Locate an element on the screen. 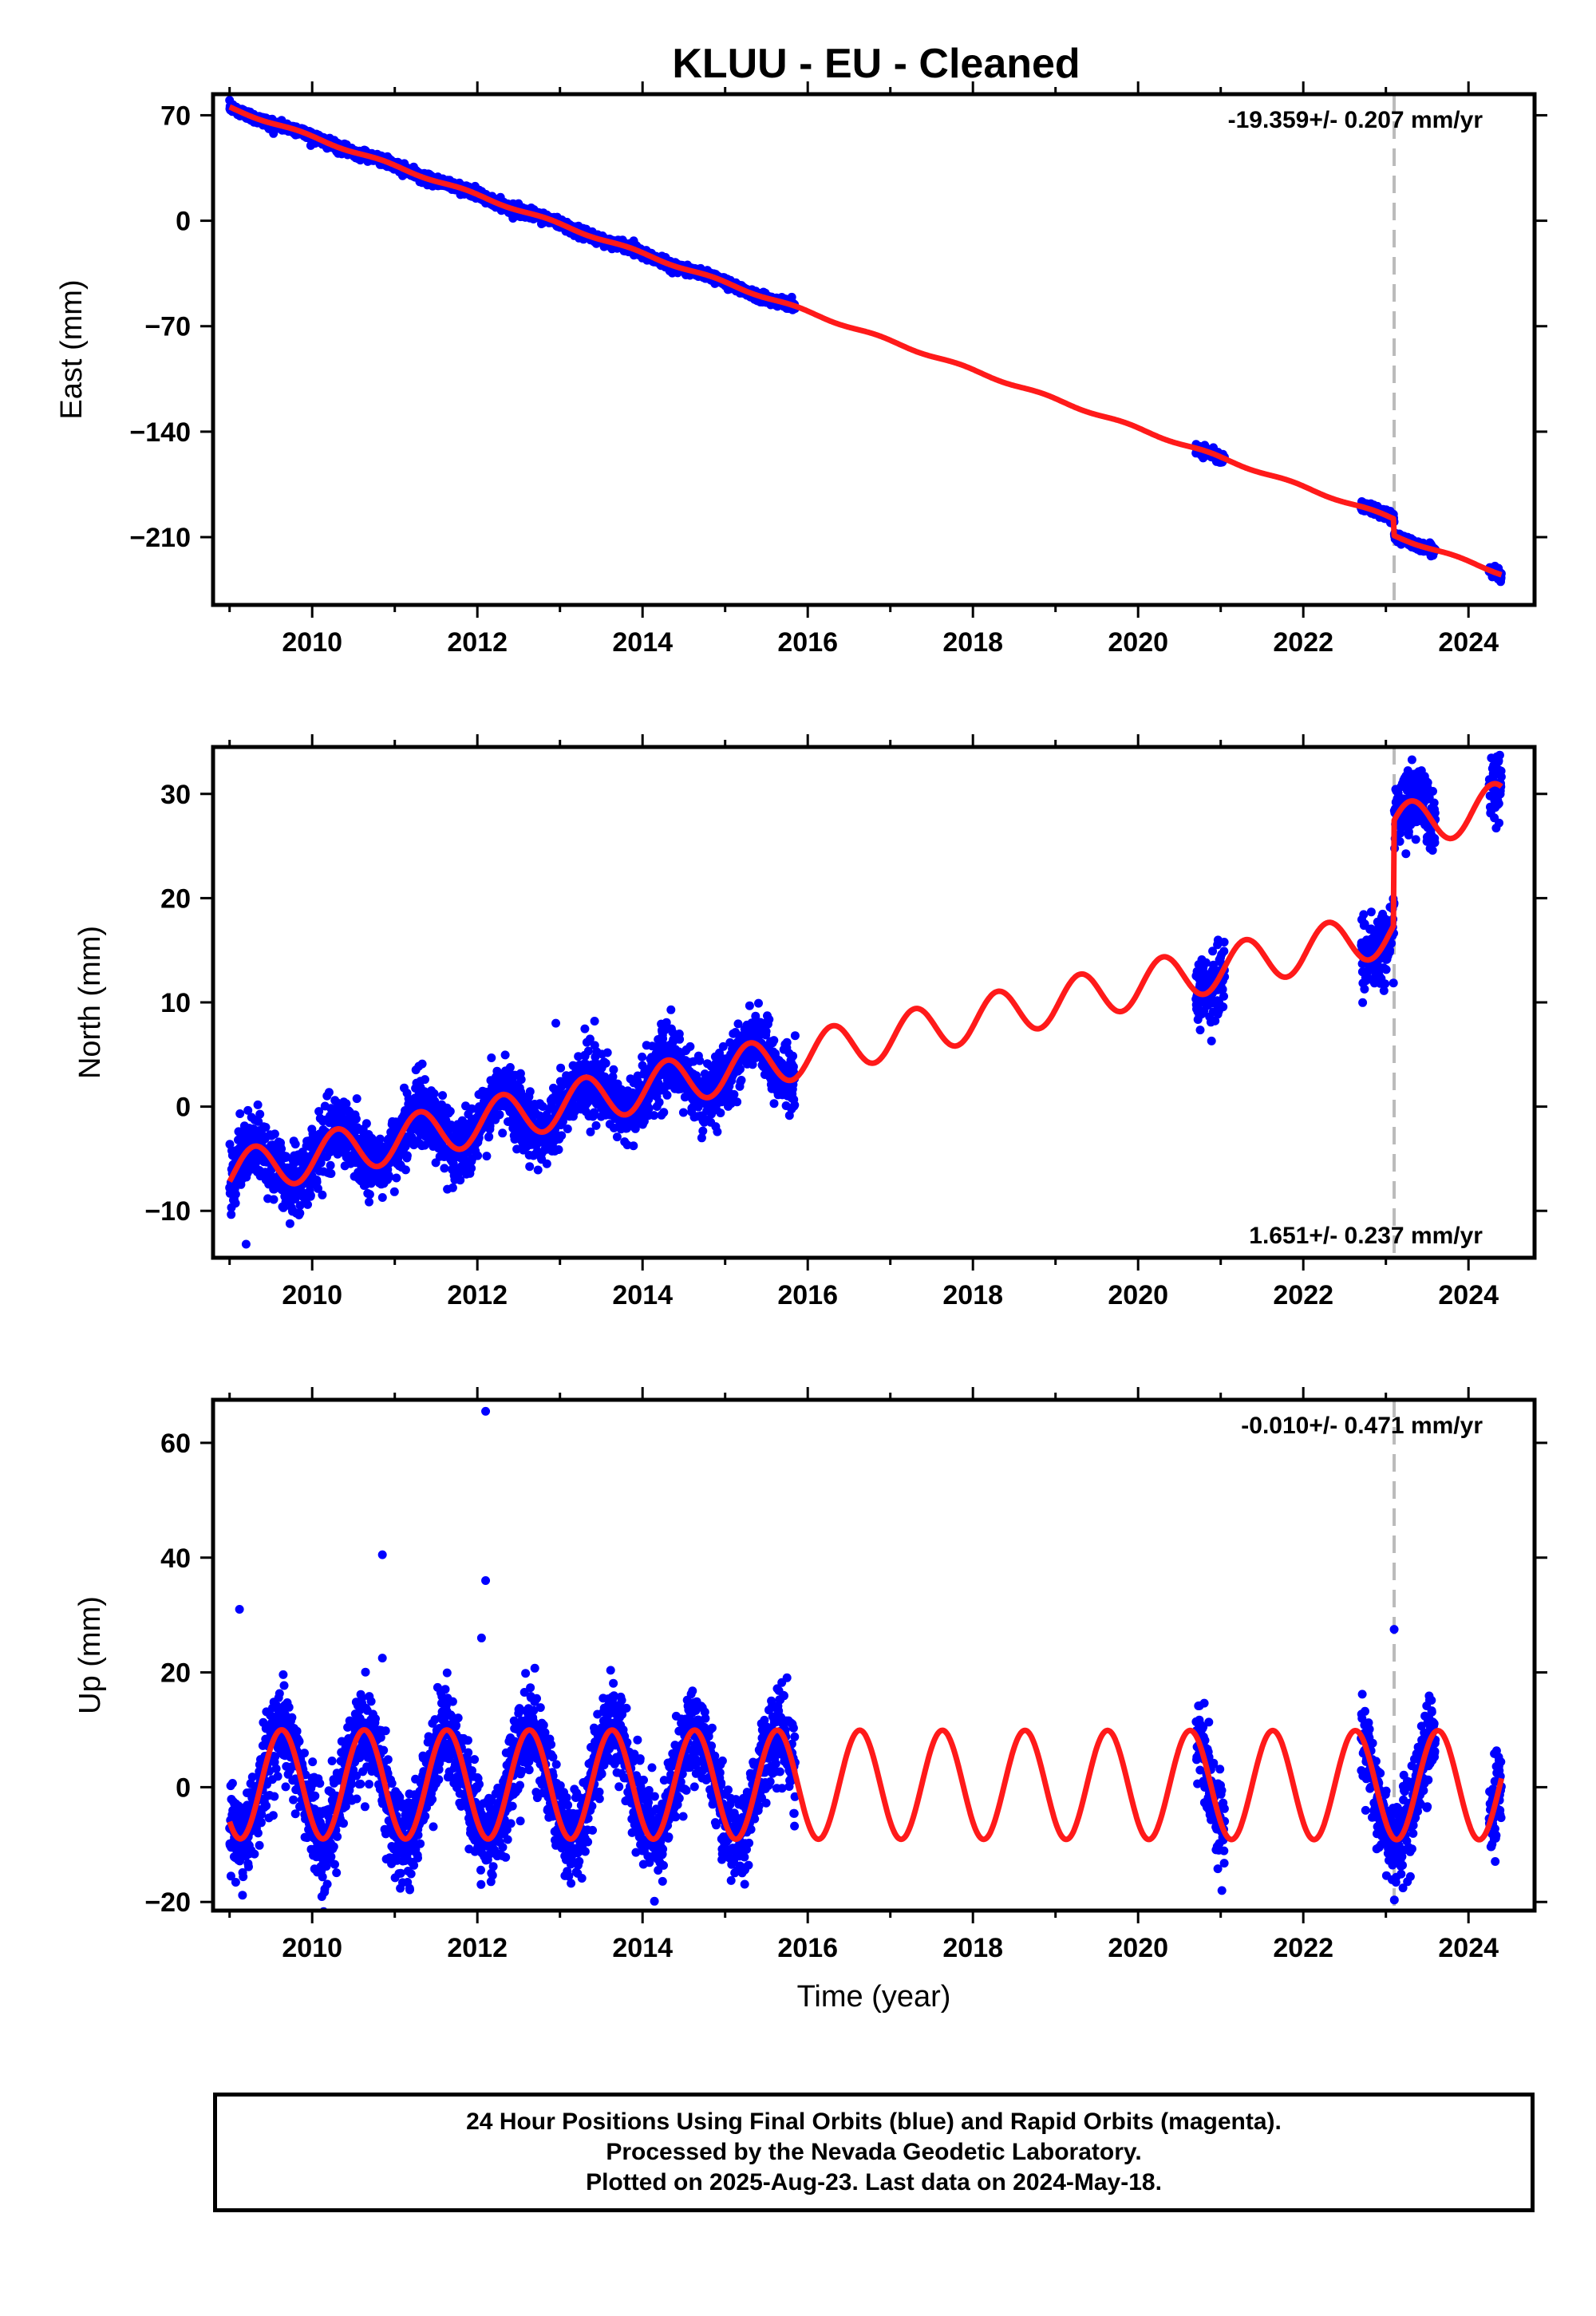 The width and height of the screenshot is (1596, 2316). chart-title: KLUU - EU - Cleaned is located at coordinates (876, 64).